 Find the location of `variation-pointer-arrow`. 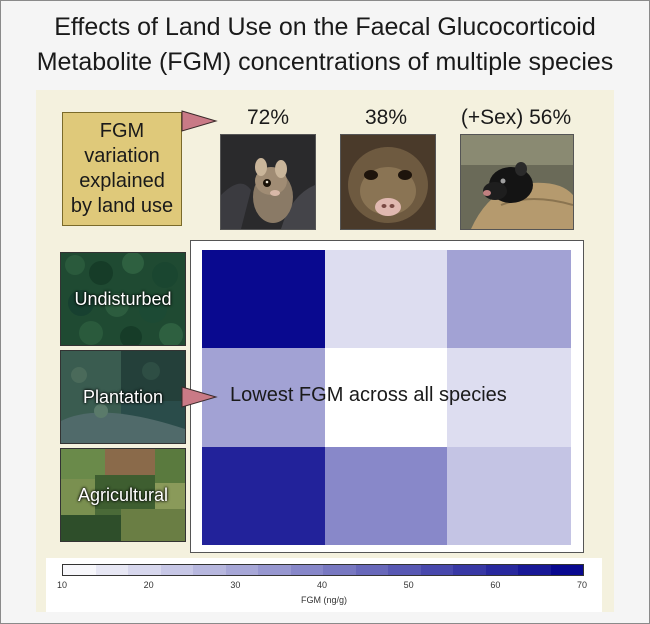

variation-pointer-arrow is located at coordinates (199, 121).